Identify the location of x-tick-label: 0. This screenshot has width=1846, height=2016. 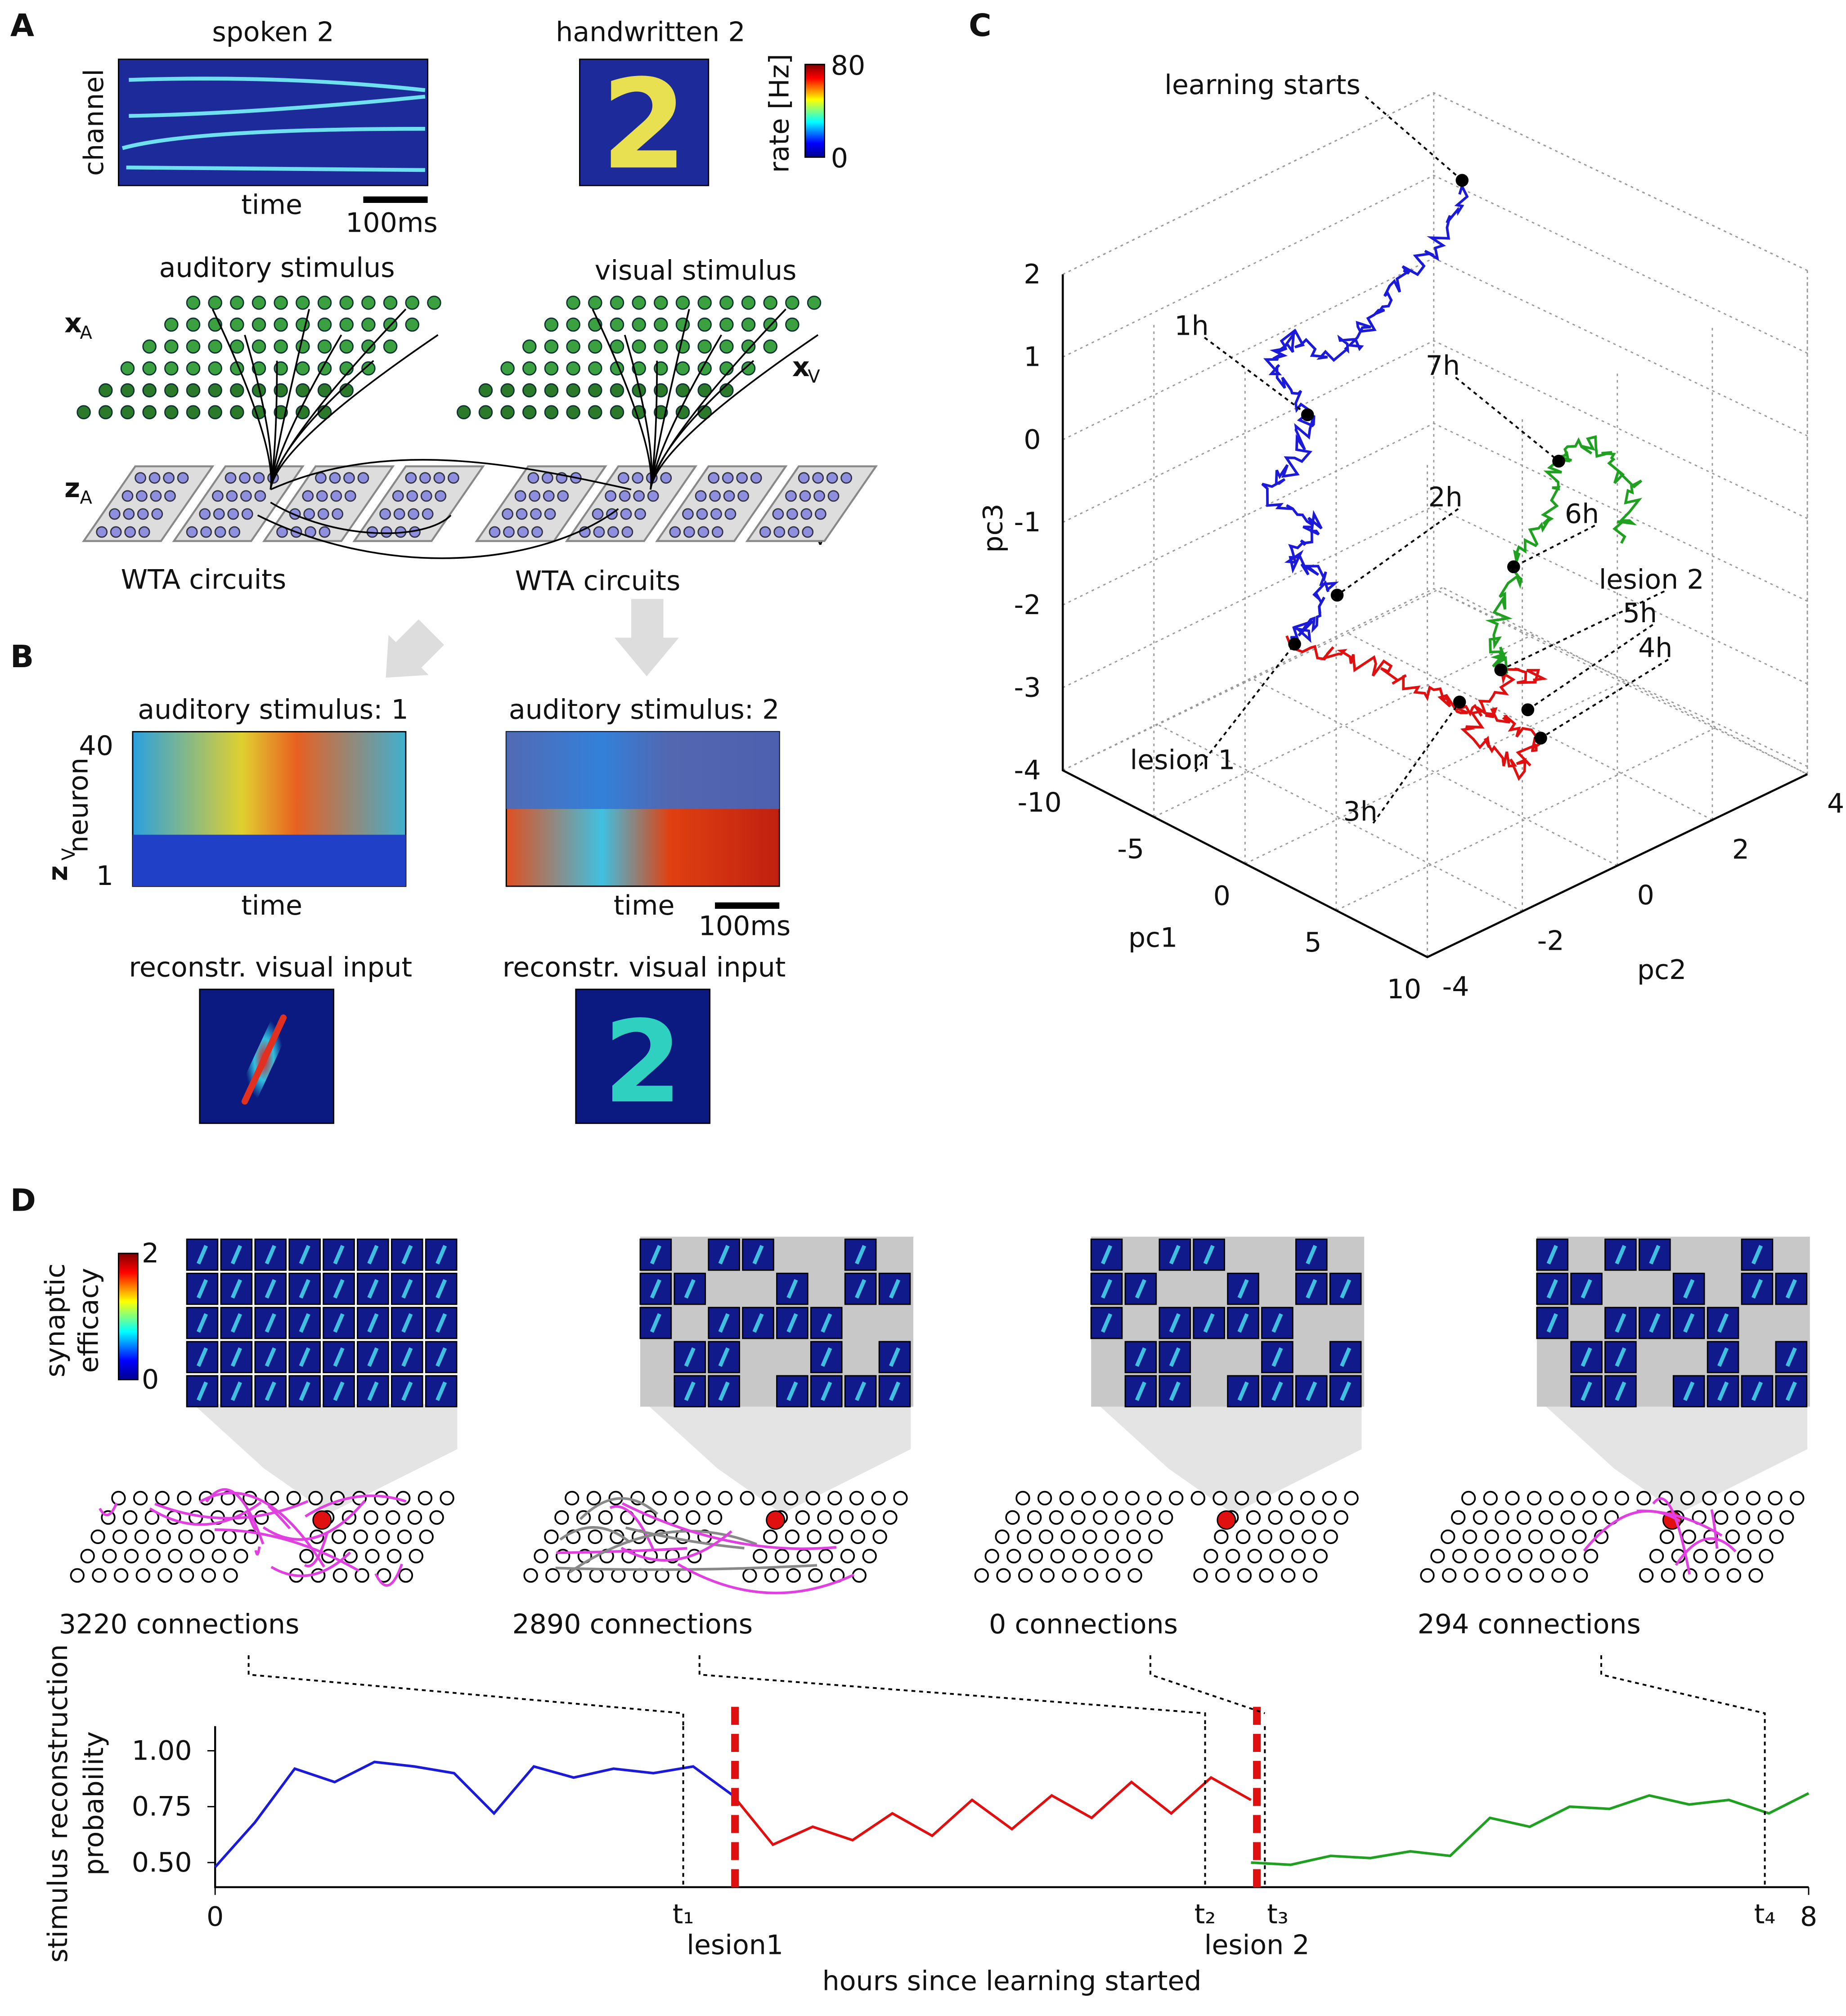
(215, 1917).